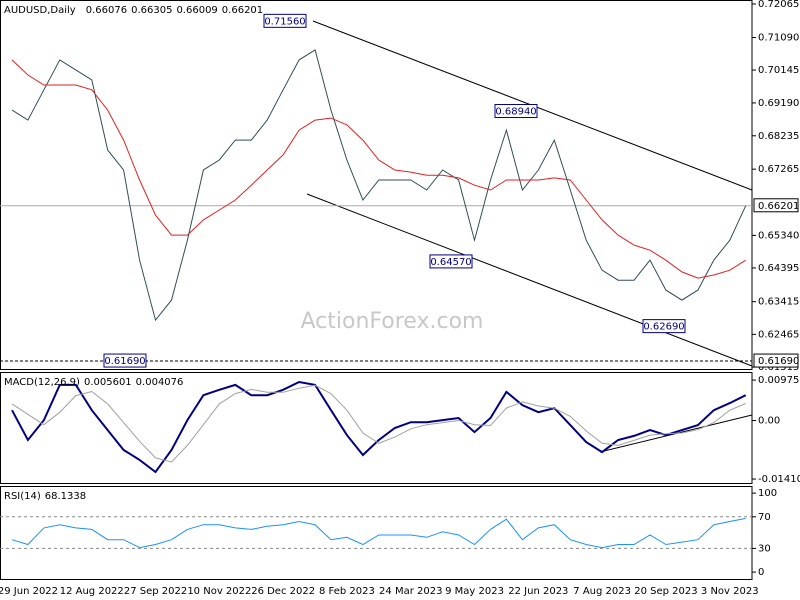 This screenshot has width=800, height=600. I want to click on header-value: 0.004076, so click(160, 382).